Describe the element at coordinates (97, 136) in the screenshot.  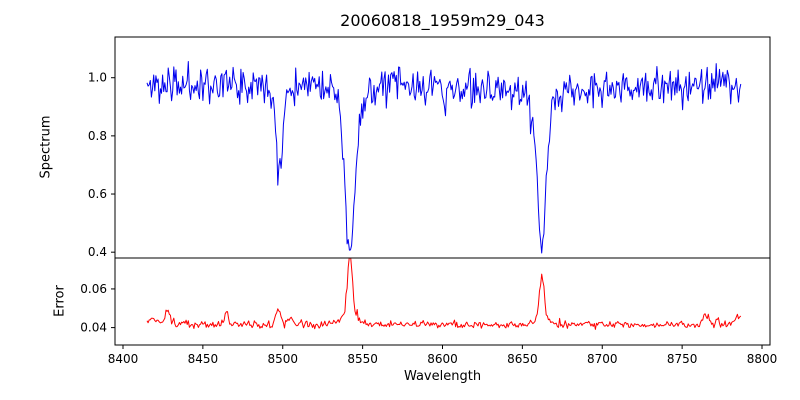
I see `y-tick-label: 0.8` at that location.